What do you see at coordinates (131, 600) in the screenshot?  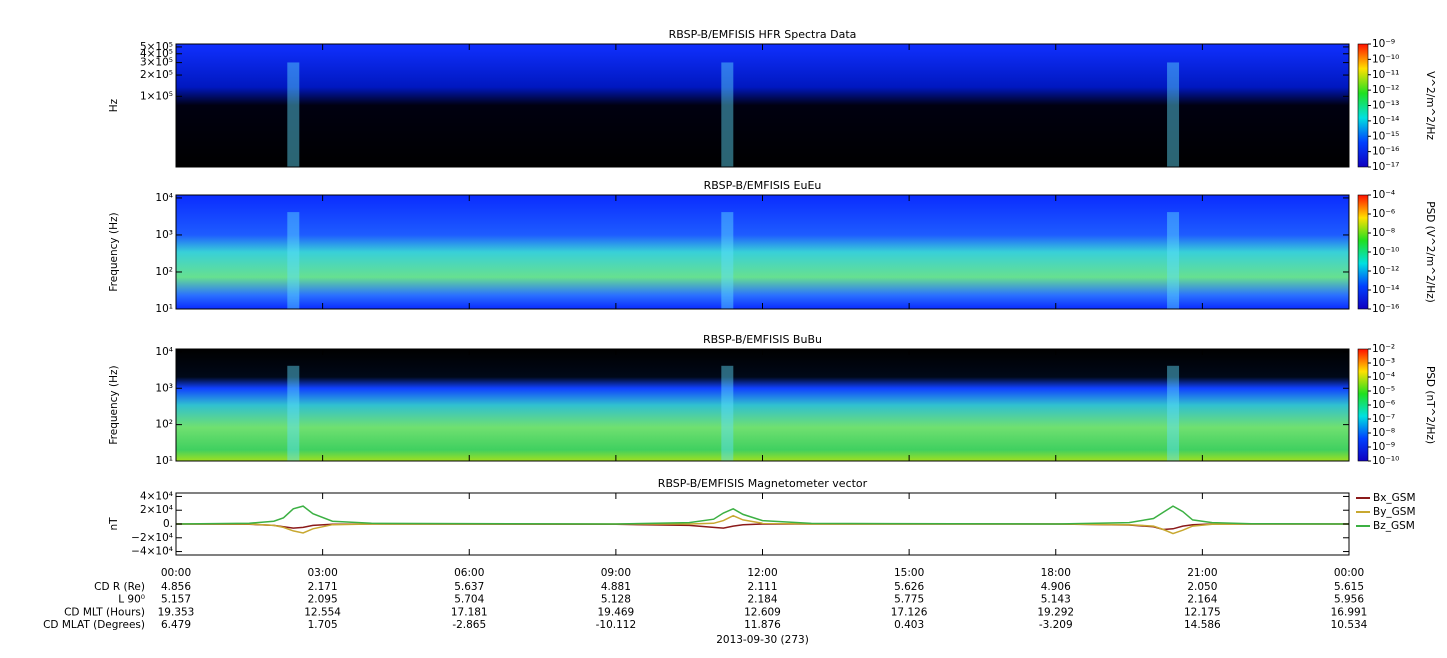 I see `ephemeris-label: L 90⁰` at bounding box center [131, 600].